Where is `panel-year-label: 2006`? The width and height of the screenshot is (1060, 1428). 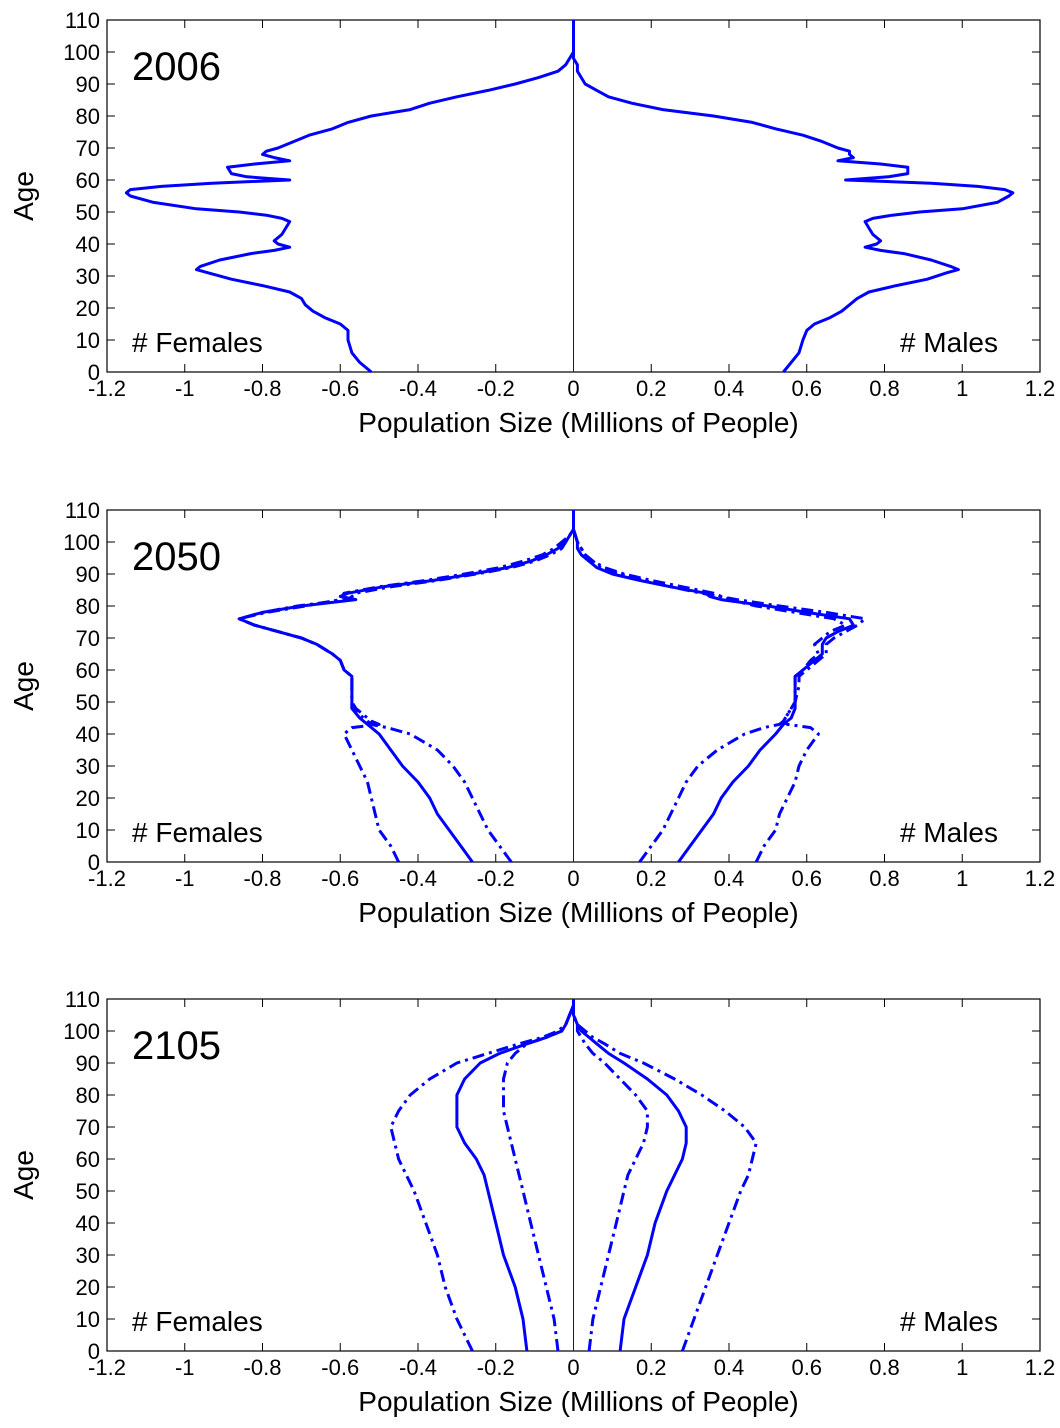 panel-year-label: 2006 is located at coordinates (176, 67).